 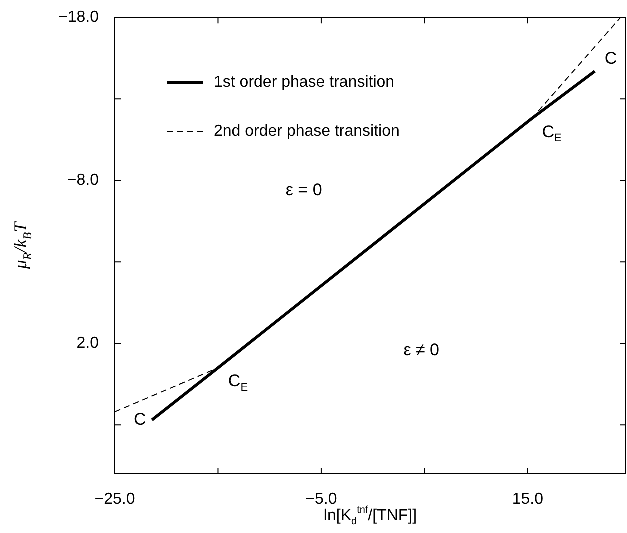 What do you see at coordinates (83, 181) in the screenshot?
I see `y-tick-label: −8.0` at bounding box center [83, 181].